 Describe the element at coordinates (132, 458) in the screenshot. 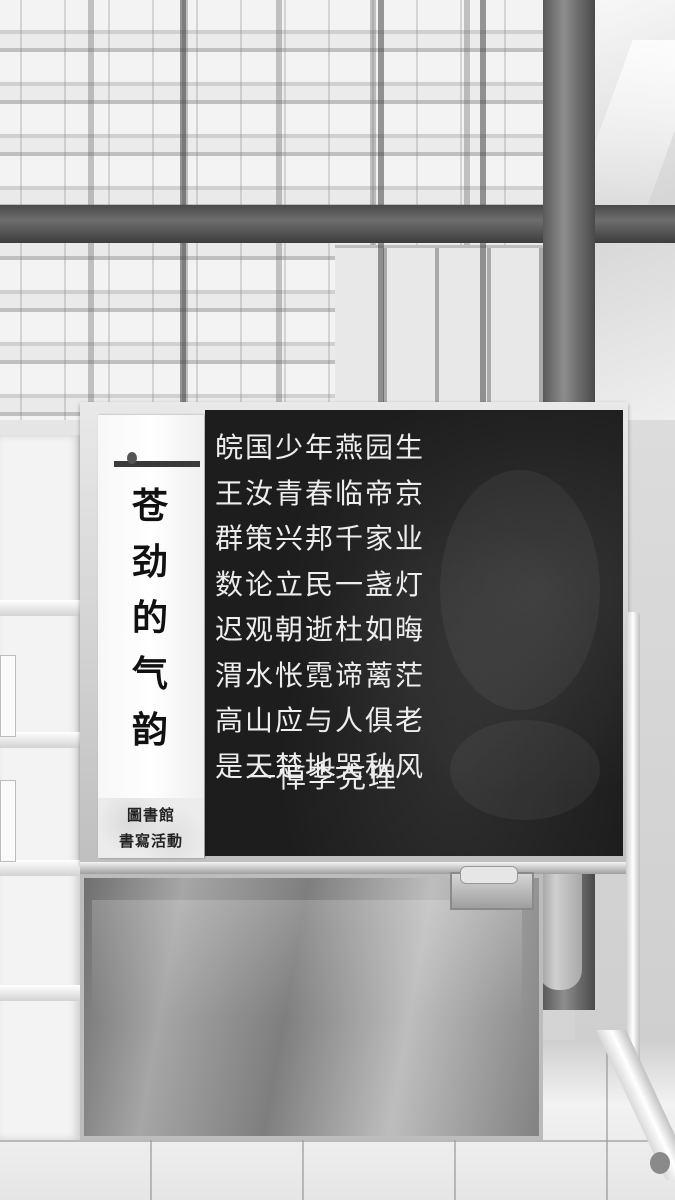

I see `banner-pin` at that location.